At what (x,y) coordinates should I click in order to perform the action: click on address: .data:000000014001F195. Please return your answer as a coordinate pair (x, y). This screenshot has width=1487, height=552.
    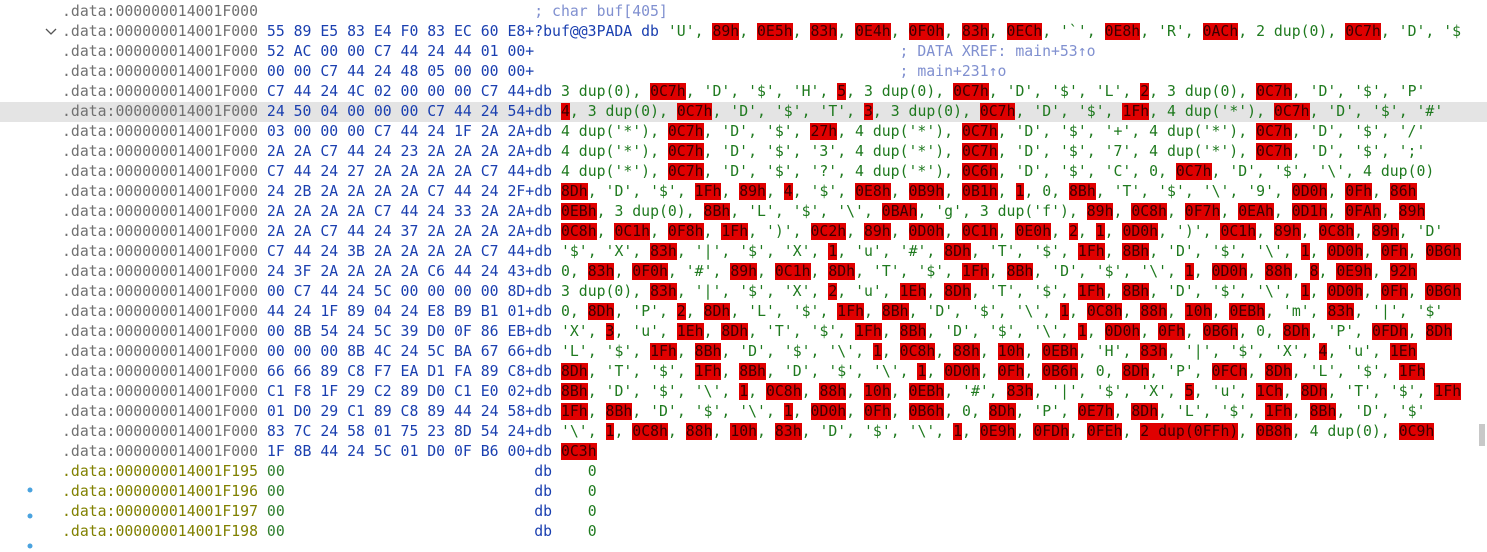
    Looking at the image, I should click on (160, 471).